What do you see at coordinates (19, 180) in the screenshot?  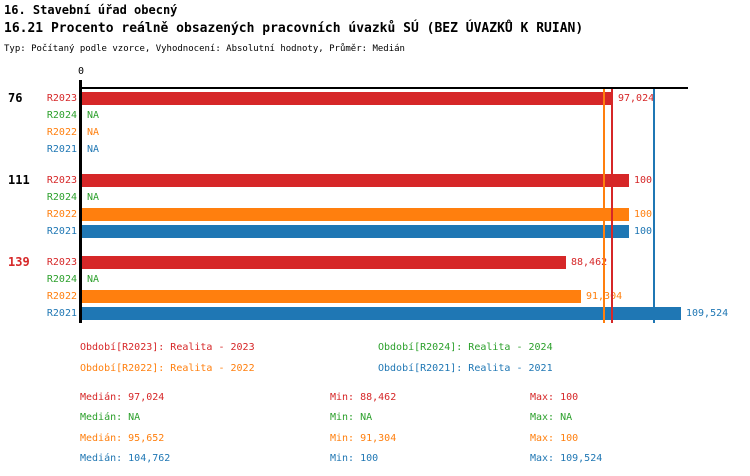 I see `group-count-label: 111` at bounding box center [19, 180].